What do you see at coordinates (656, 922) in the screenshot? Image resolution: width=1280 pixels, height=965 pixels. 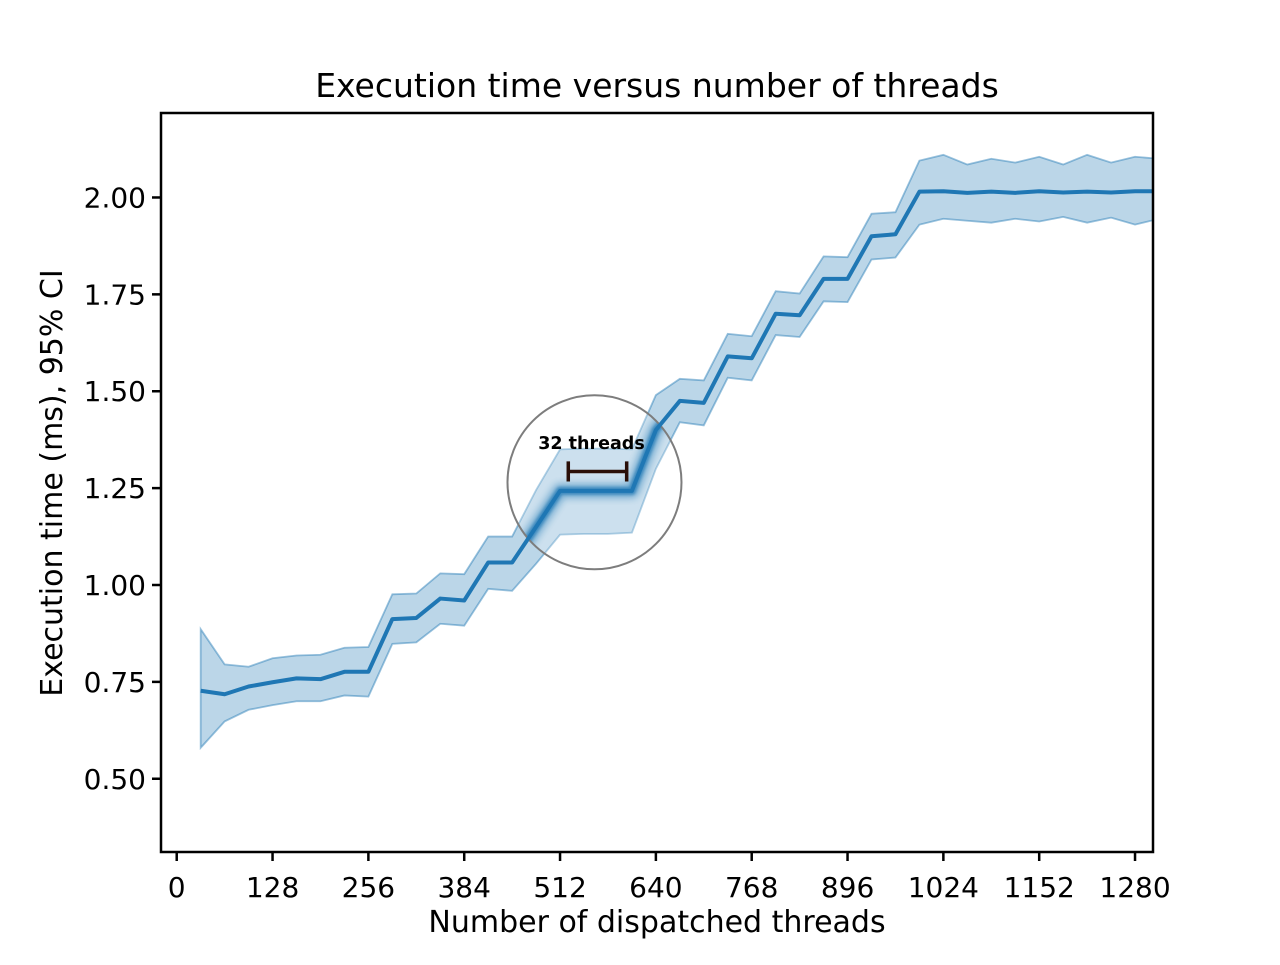 I see `x-axis-label: Number of dispatched threads` at bounding box center [656, 922].